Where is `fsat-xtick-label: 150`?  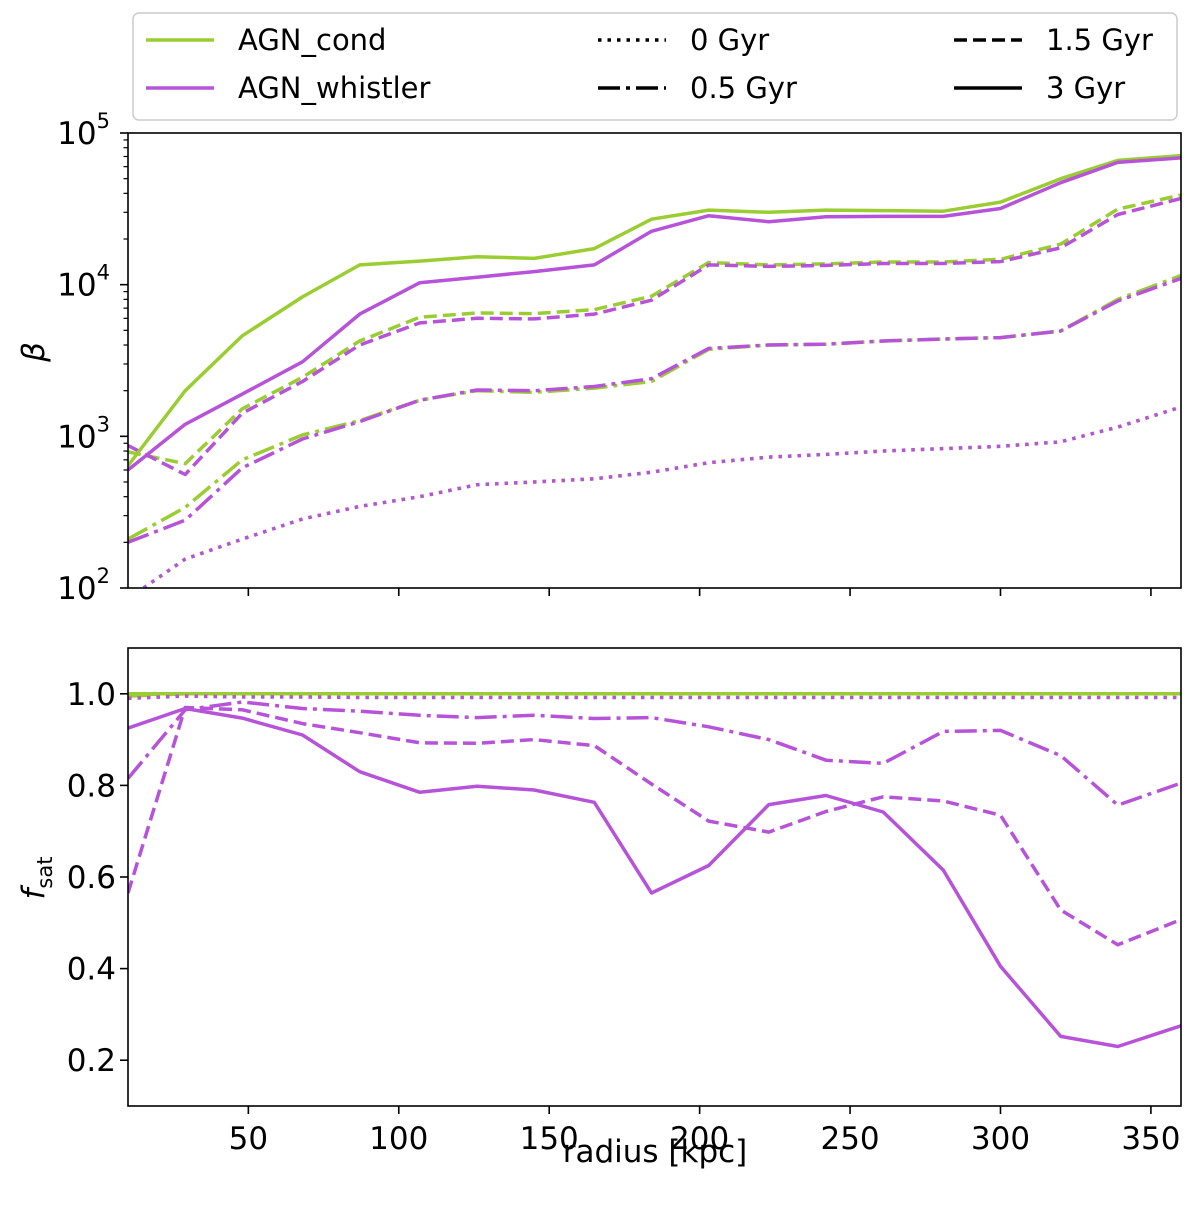 fsat-xtick-label: 150 is located at coordinates (549, 1139).